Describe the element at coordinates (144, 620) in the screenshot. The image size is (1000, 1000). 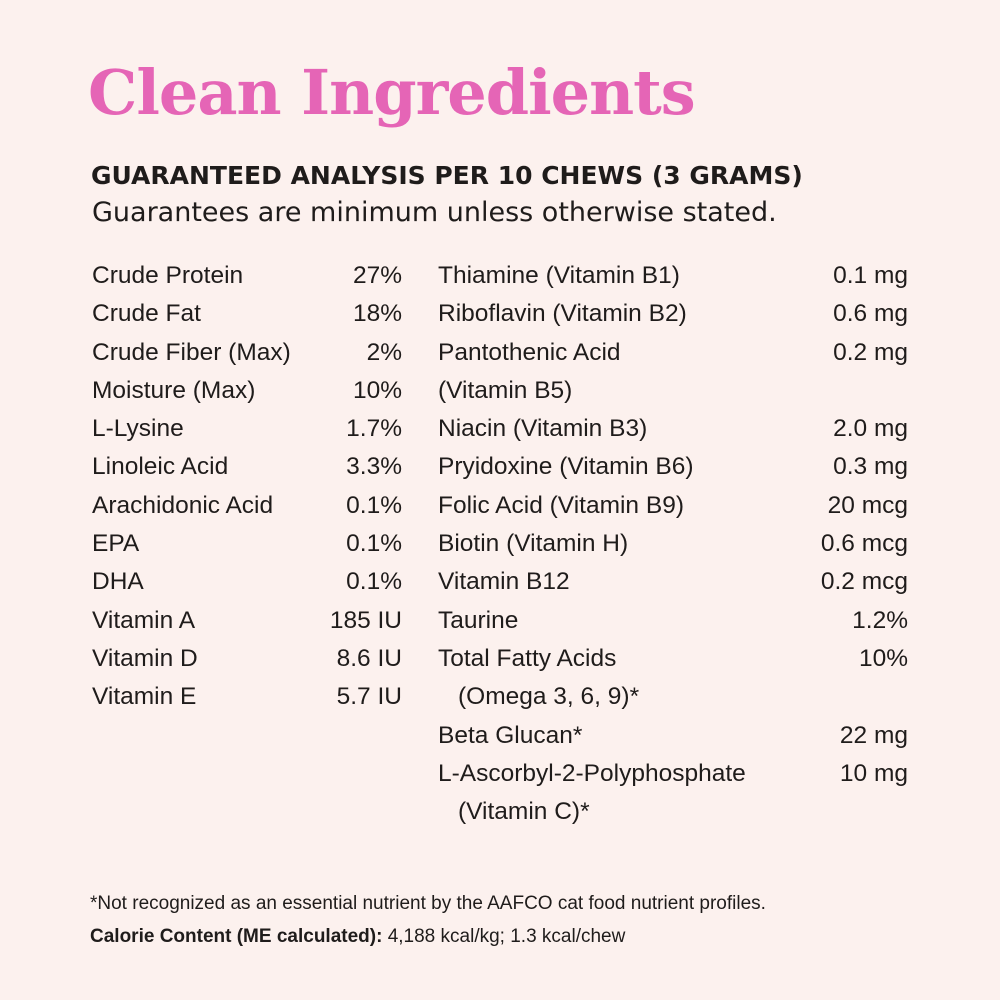
I see `nutrient-name: Vitamin A` at that location.